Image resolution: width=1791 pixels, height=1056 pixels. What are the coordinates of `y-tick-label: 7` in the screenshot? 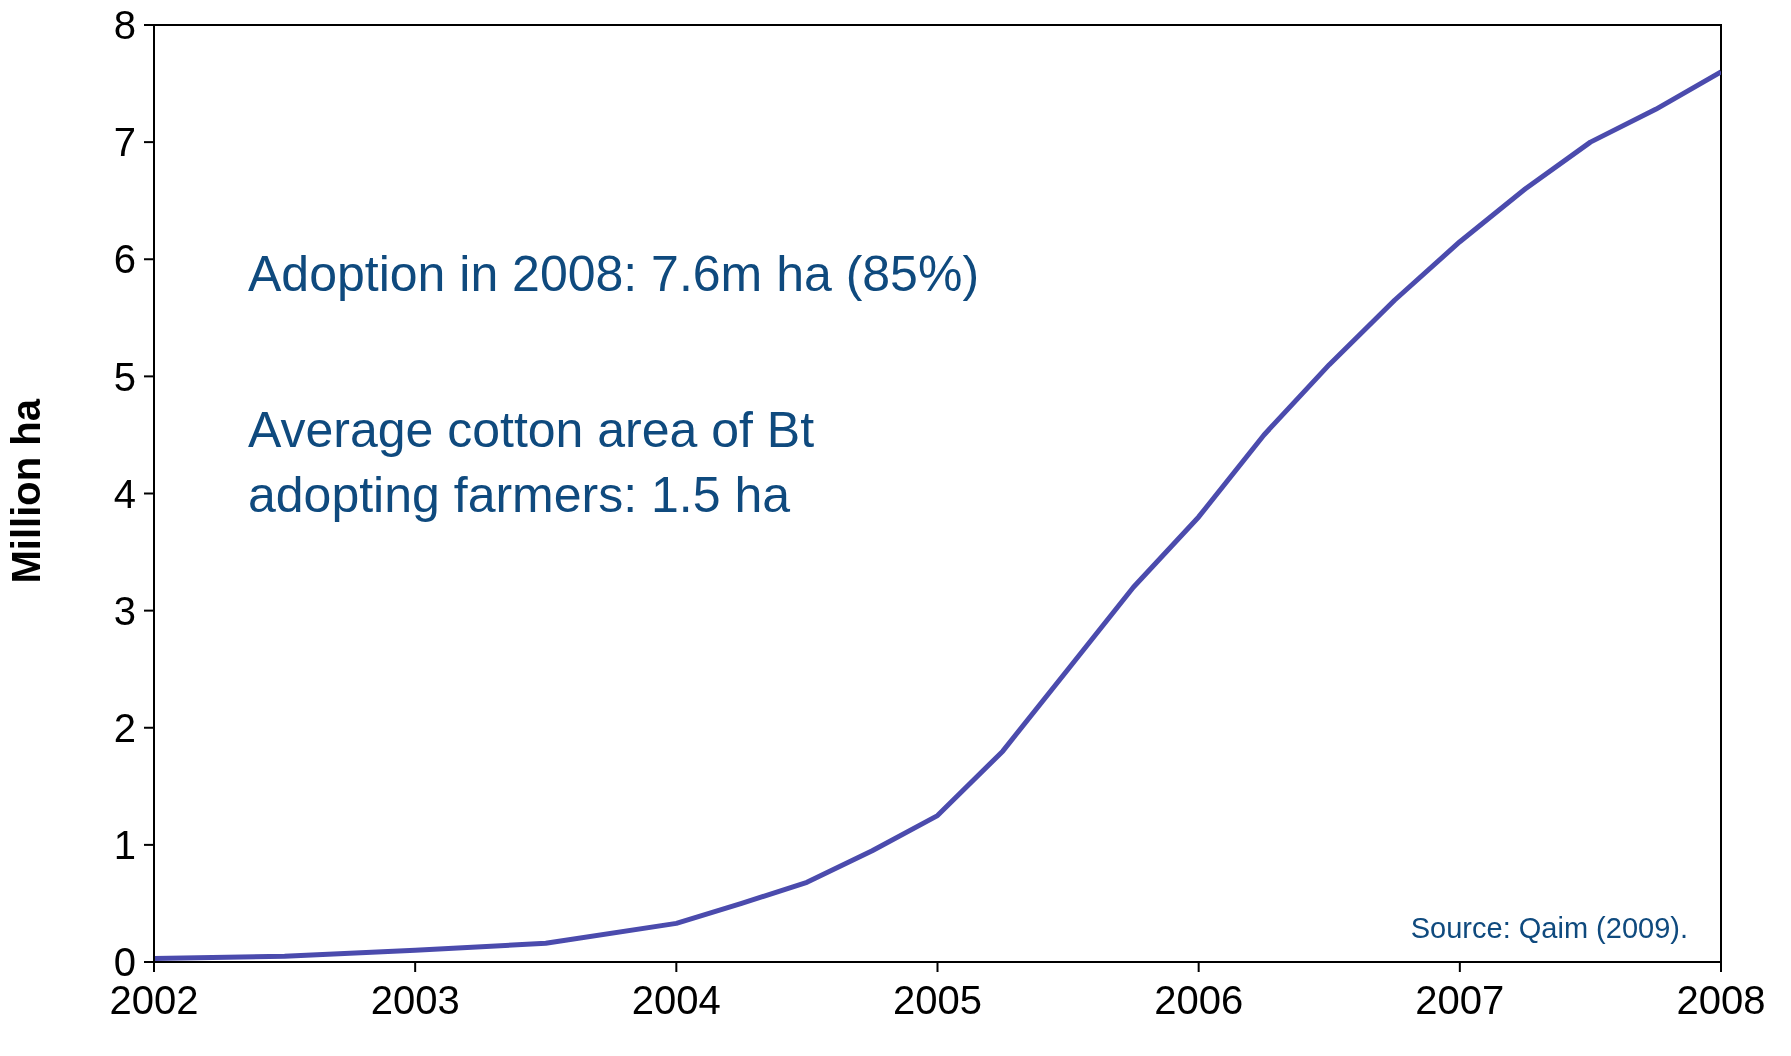 It's located at (124, 142).